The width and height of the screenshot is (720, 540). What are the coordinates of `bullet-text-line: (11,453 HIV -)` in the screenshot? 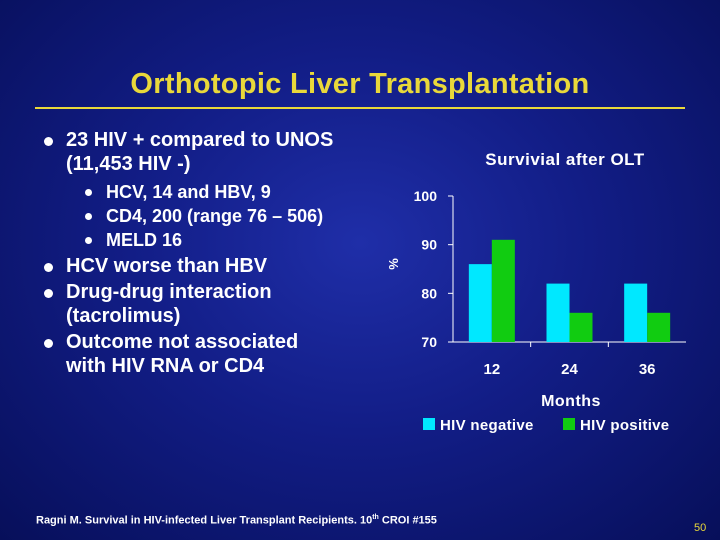 It's located at (128, 164).